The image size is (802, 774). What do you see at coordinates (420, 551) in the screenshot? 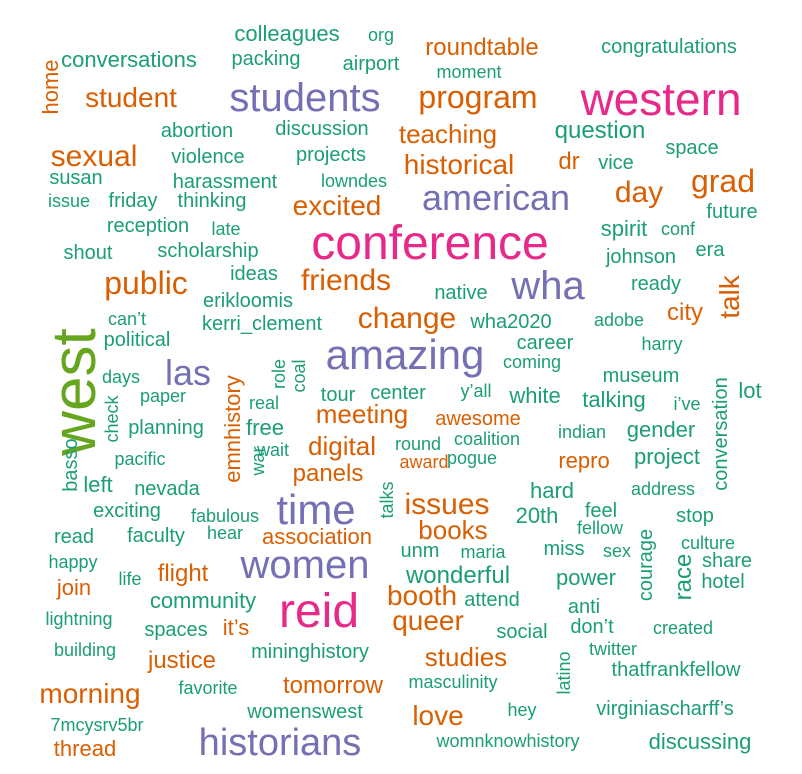
I see `word-unm: unm` at bounding box center [420, 551].